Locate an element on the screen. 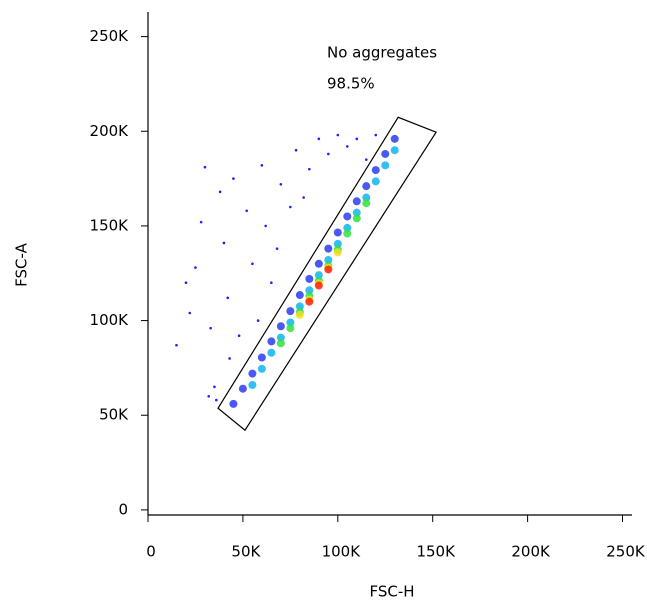 This screenshot has height=608, width=647. y-tick-label: 0 is located at coordinates (123, 509).